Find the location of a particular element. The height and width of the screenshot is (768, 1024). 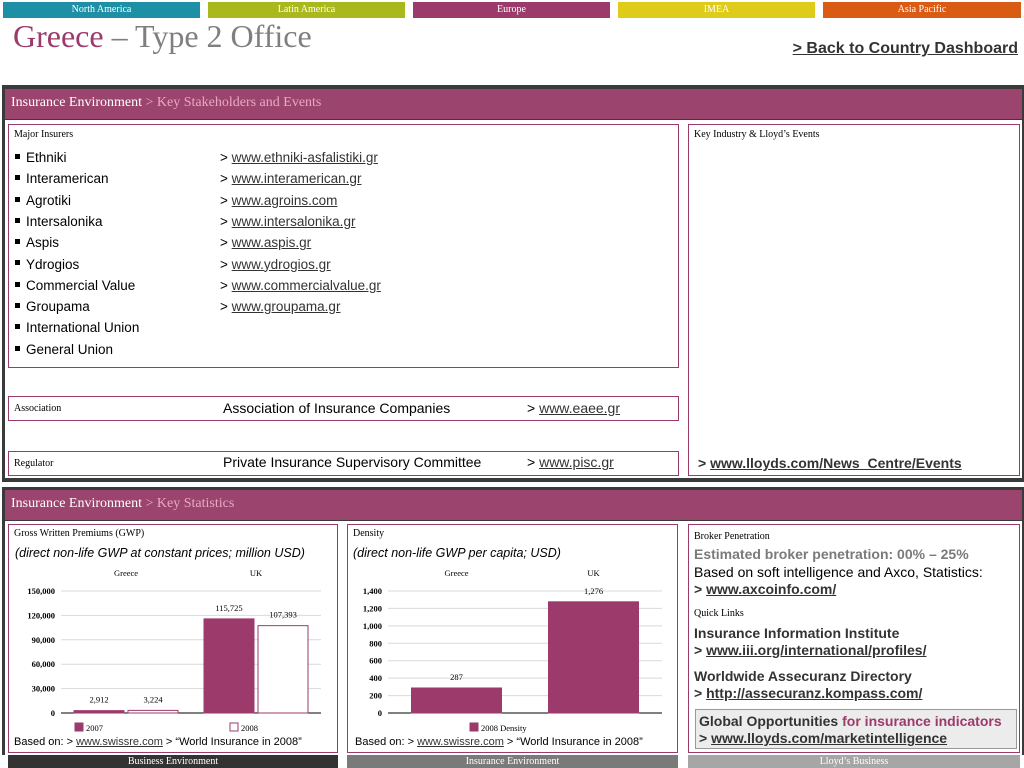

bar-value-label: 115,725 is located at coordinates (228, 608).